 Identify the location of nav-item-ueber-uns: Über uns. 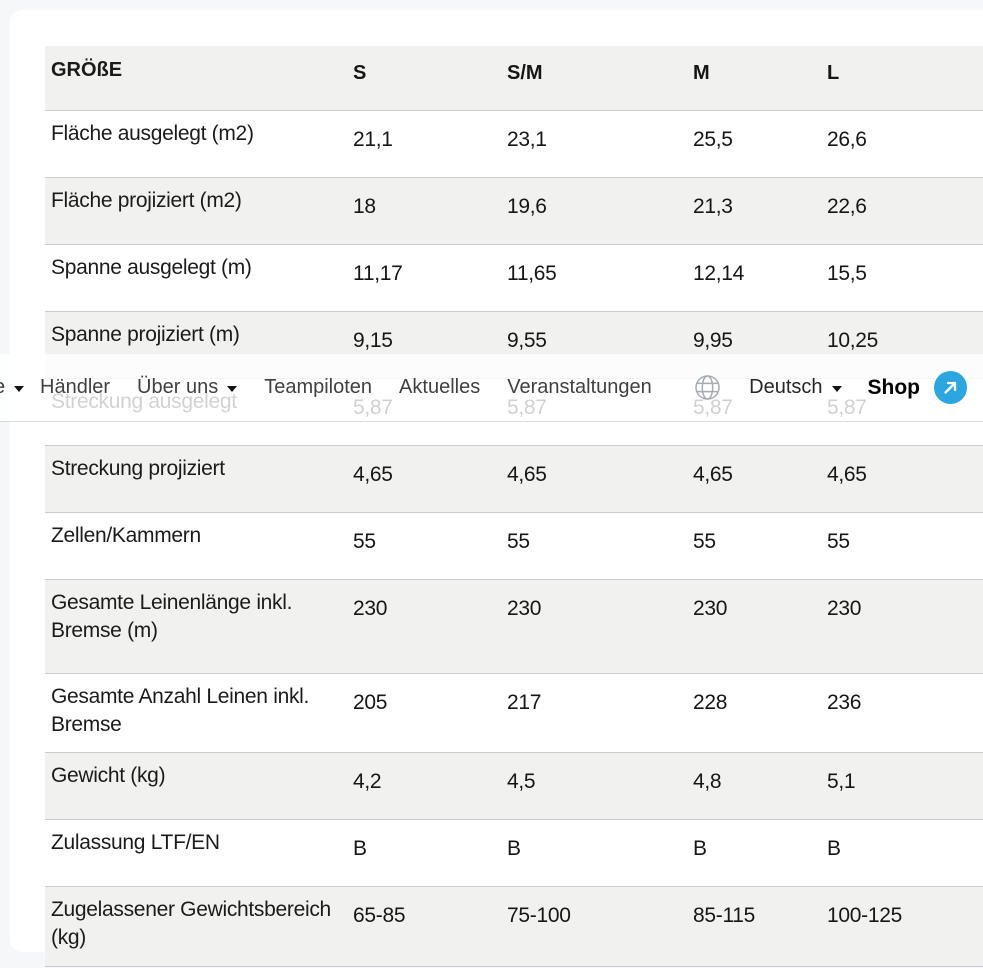
(187, 387).